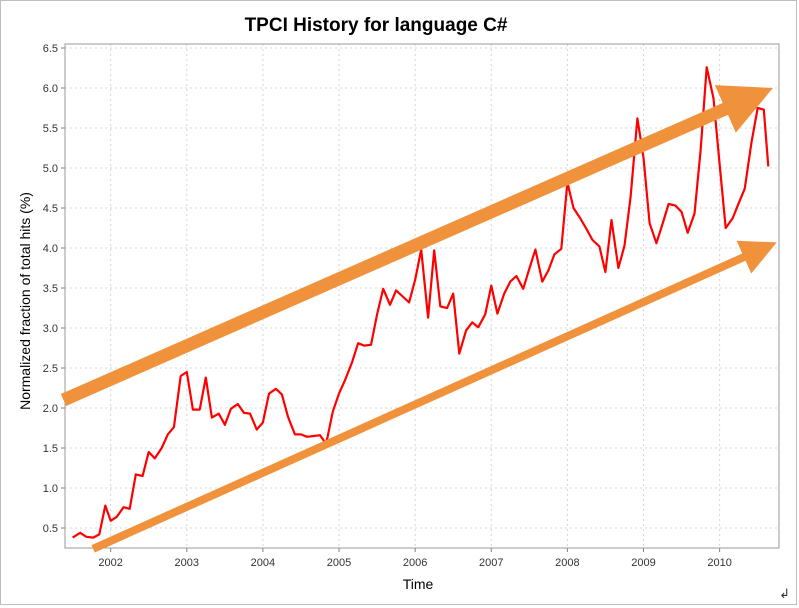 Image resolution: width=799 pixels, height=608 pixels. Describe the element at coordinates (50, 169) in the screenshot. I see `y-tick-label: 5.0` at that location.